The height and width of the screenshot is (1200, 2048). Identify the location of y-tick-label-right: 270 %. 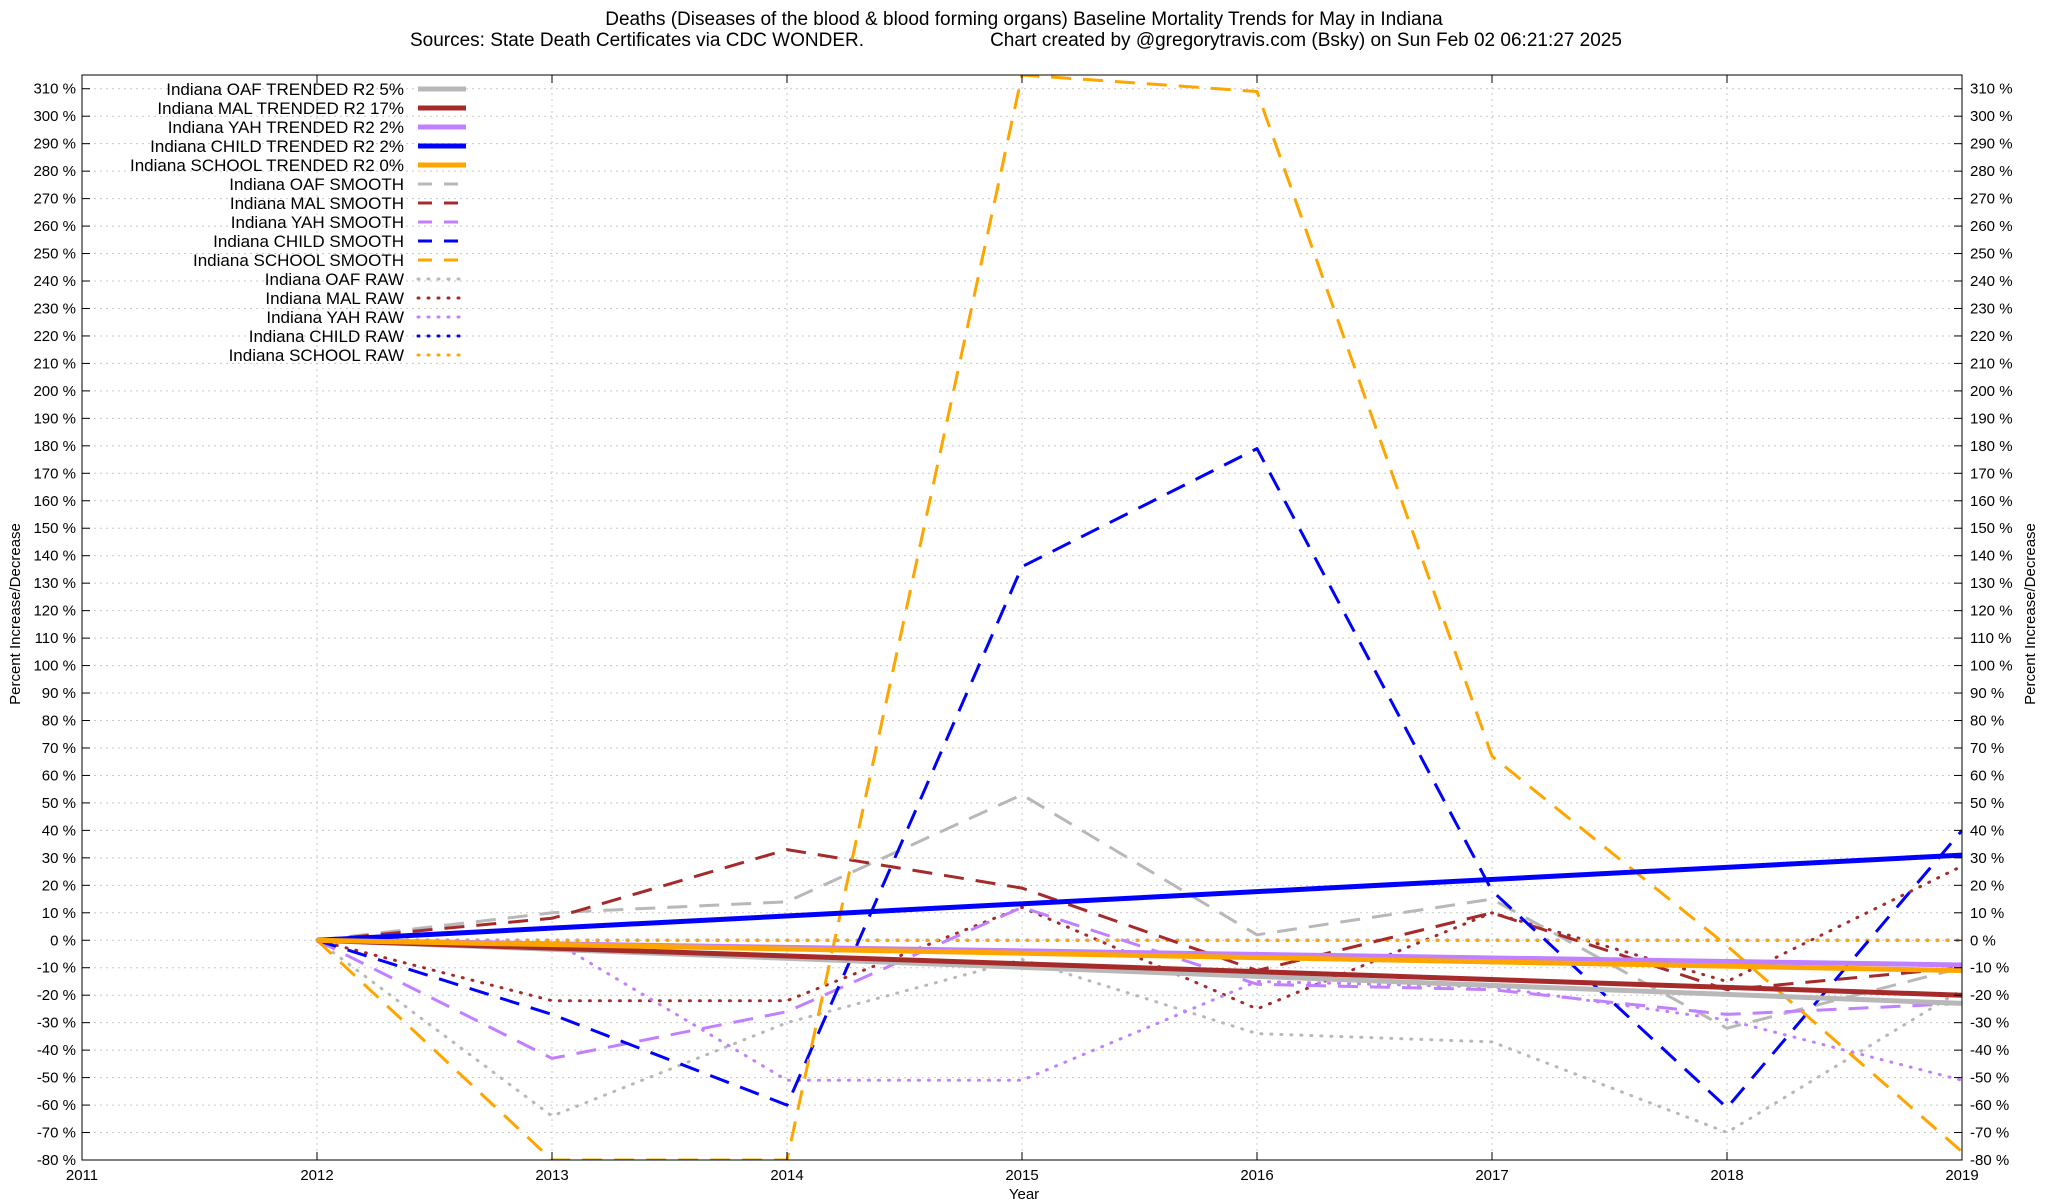
(1991, 199).